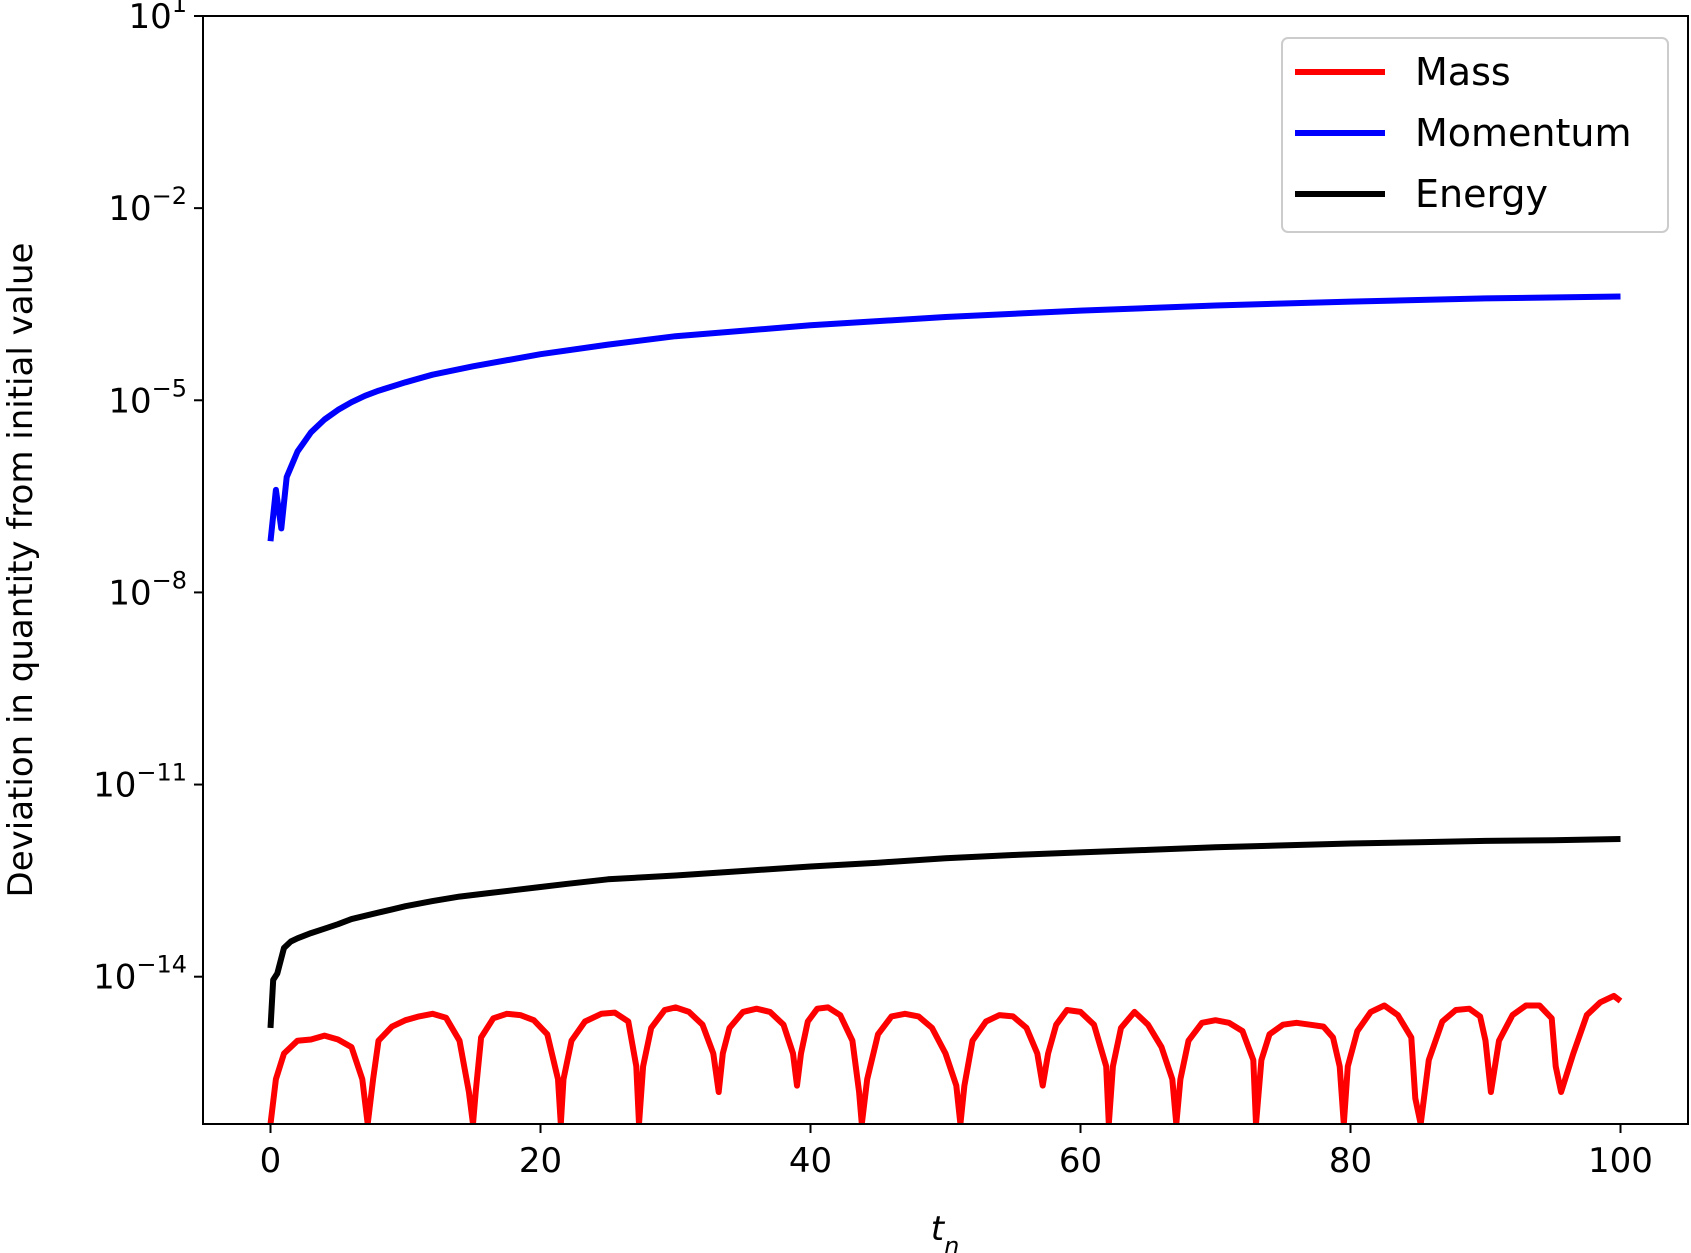 This screenshot has width=1691, height=1253. What do you see at coordinates (147, 205) in the screenshot?
I see `y-tick-label: 10⁻²` at bounding box center [147, 205].